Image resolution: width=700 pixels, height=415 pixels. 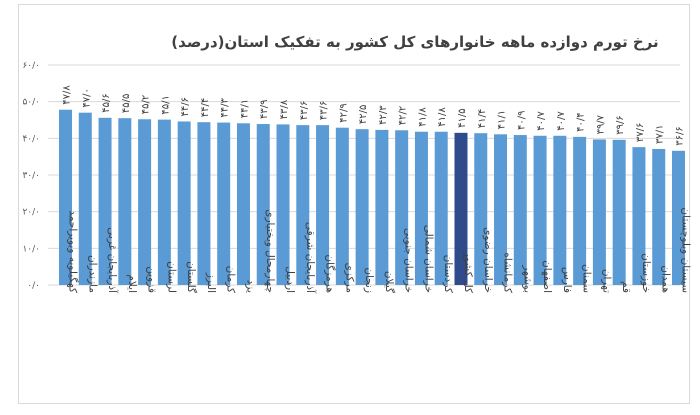 What do you see at coordinates (403, 115) in the screenshot?
I see `value-label: ۴۲/۲` at bounding box center [403, 115].